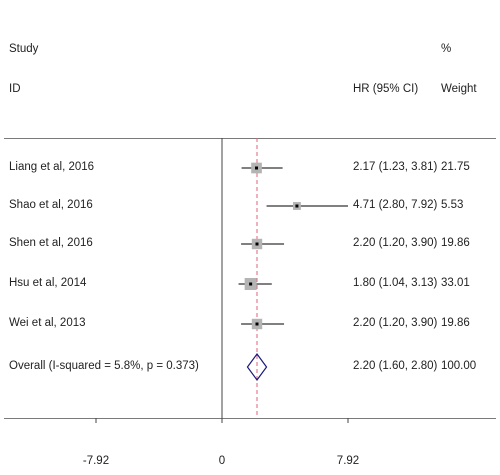 This screenshot has height=475, width=500. I want to click on hr-ci-value: 1.80 (1.04, 3.13), so click(395, 283).